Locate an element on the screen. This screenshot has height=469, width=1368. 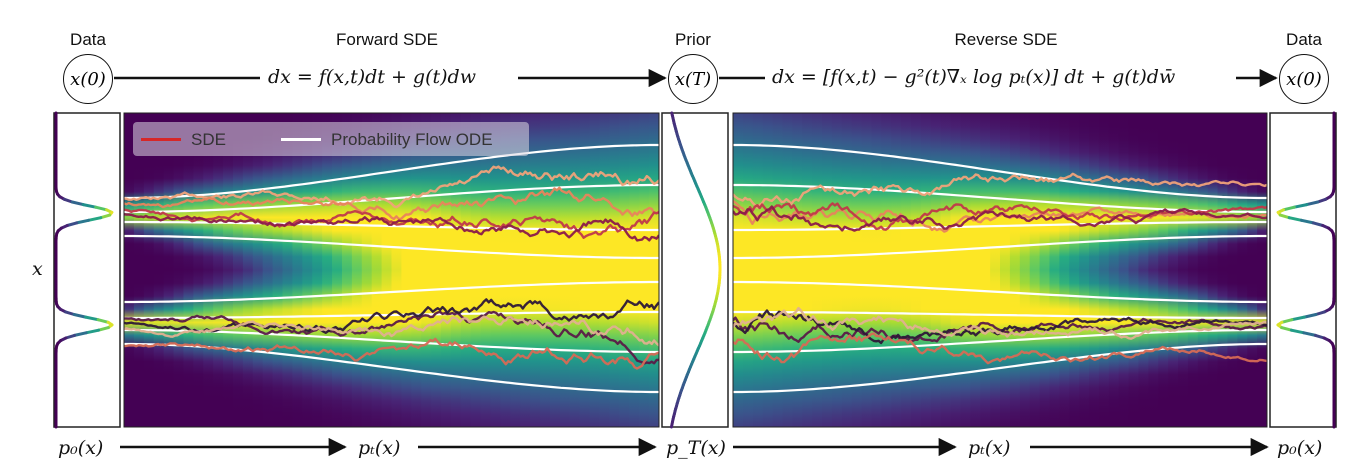
forward-equation: dx = f(x,t)dt + g(t)dw is located at coordinates (372, 77).